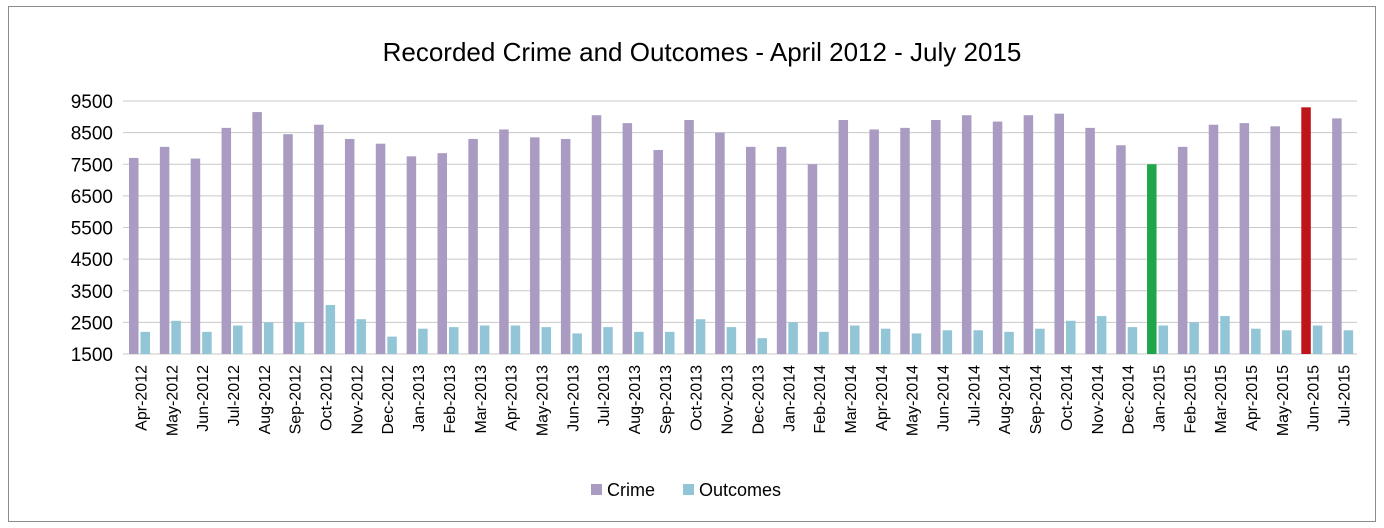 The height and width of the screenshot is (528, 1384). I want to click on y-axis-tick-labels: 1500 2500 3500 4500 5500 6500 7500 8500 9500, so click(92, 229).